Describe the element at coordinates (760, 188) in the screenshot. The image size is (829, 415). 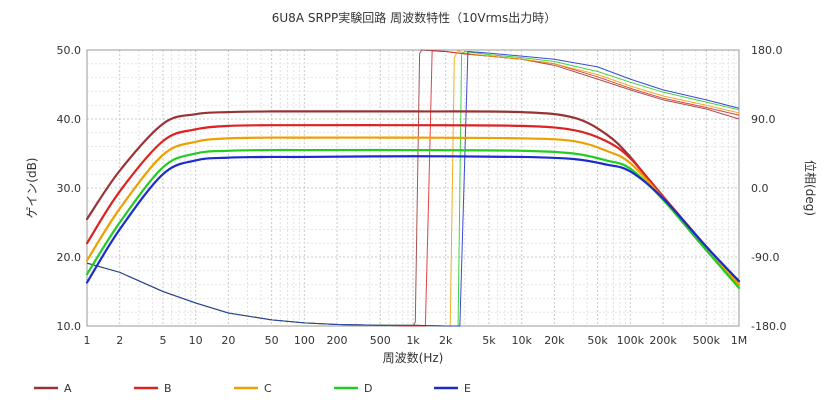
I see `y2-tick-label: 0.0` at that location.